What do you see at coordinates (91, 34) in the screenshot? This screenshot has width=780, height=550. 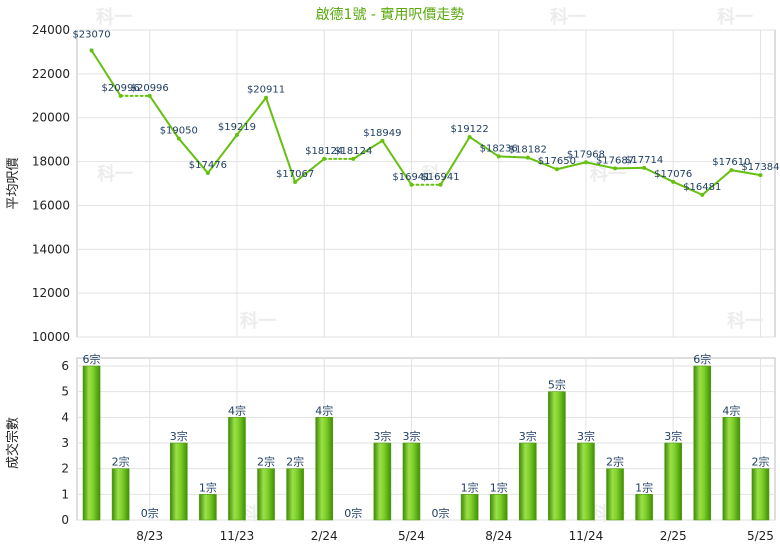 I see `data-label: $23070` at bounding box center [91, 34].